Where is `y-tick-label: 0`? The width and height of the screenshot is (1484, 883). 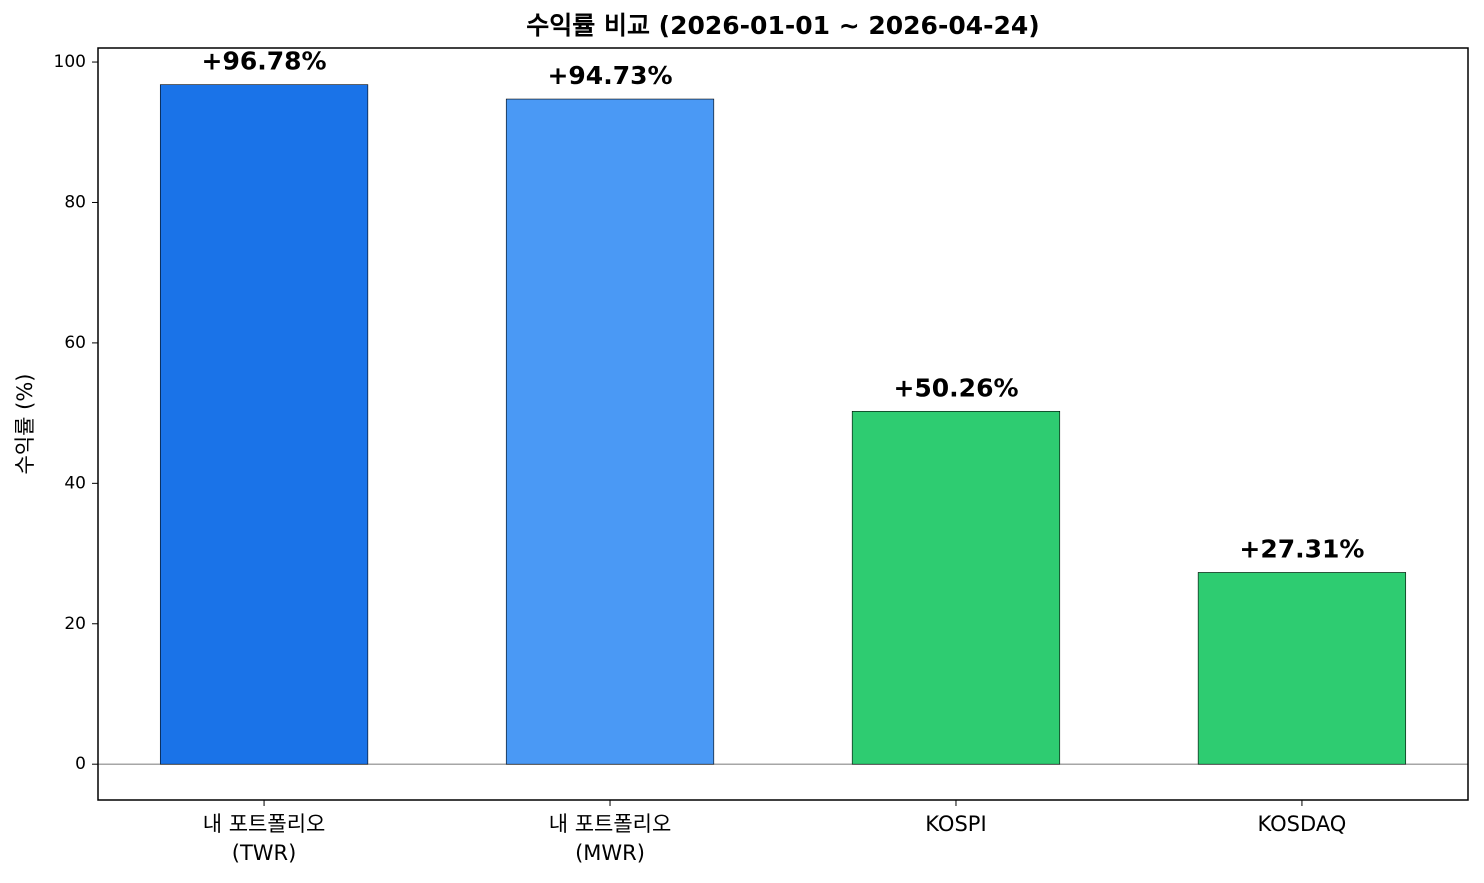 y-tick-label: 0 is located at coordinates (80, 764).